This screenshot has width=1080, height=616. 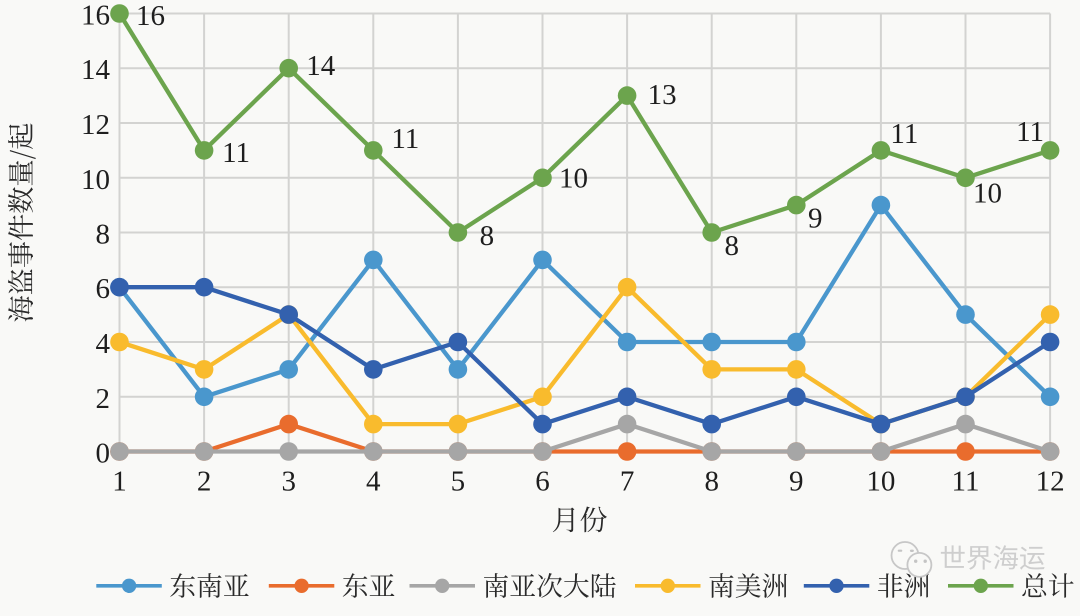 I want to click on svg-text: 13, so click(x=662, y=95).